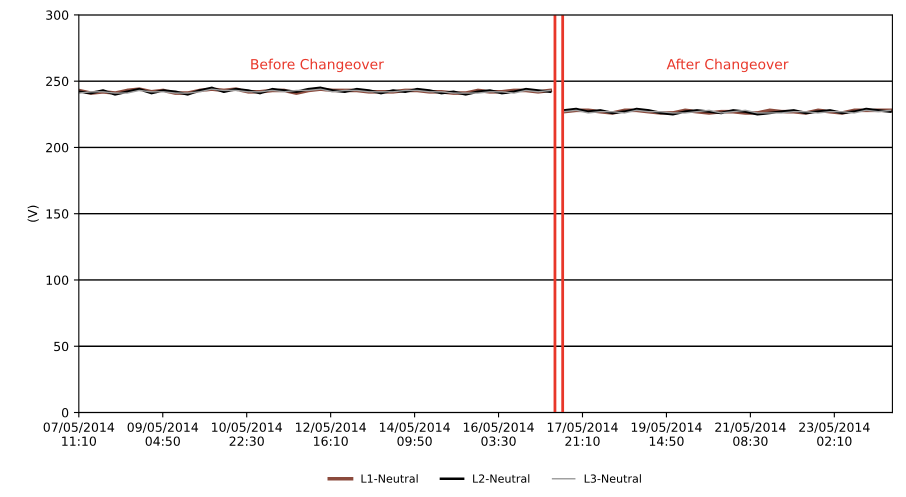  Describe the element at coordinates (65, 413) in the screenshot. I see `y-tick-label: 0` at that location.